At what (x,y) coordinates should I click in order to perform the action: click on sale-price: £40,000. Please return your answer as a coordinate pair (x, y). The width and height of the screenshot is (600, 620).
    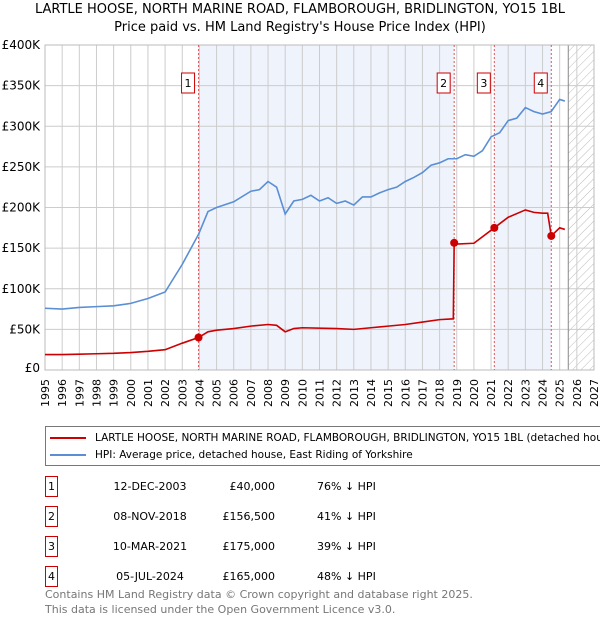
    Looking at the image, I should click on (252, 486).